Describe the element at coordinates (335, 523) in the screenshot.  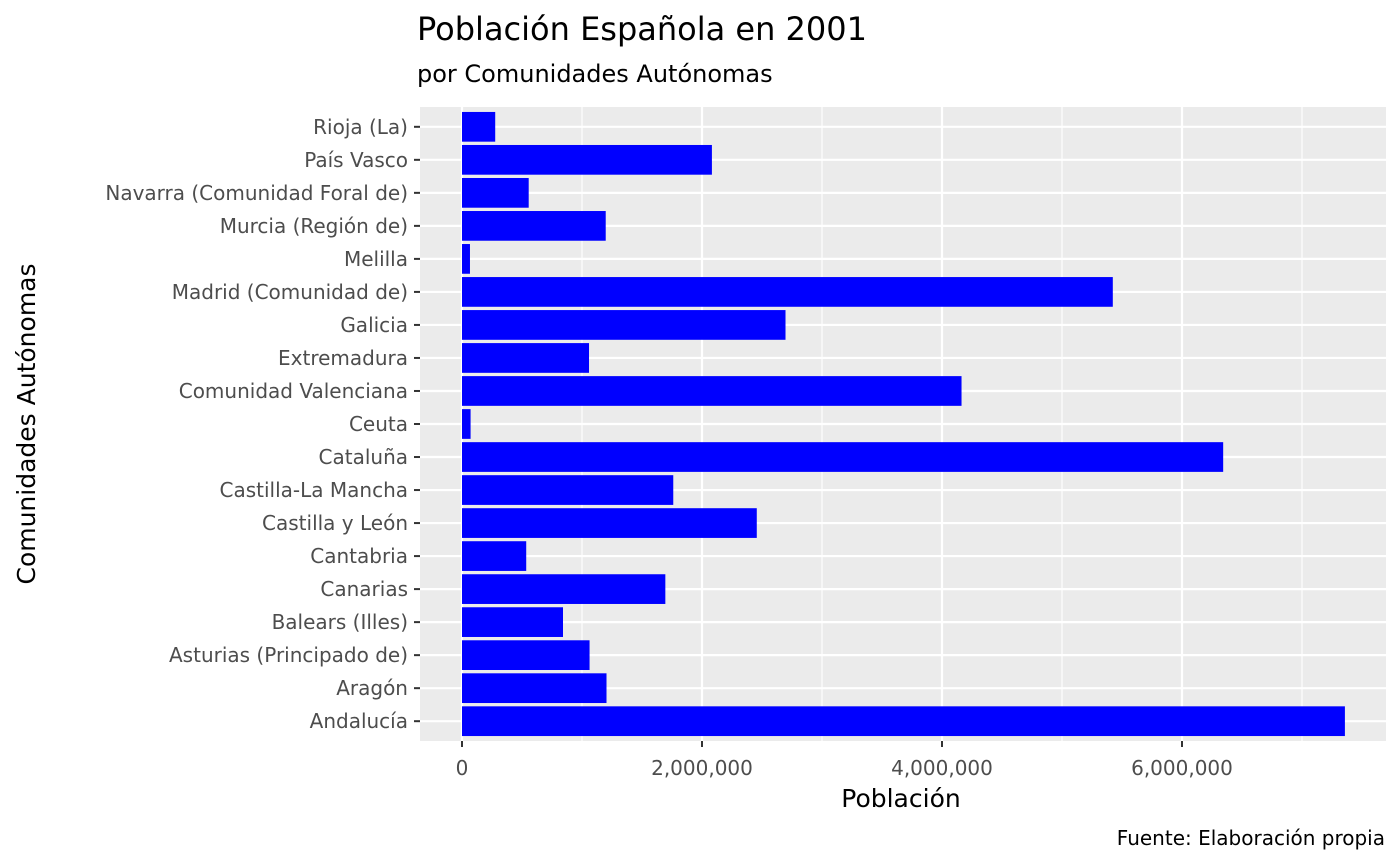
I see `y-tick-label: Castilla y León` at that location.